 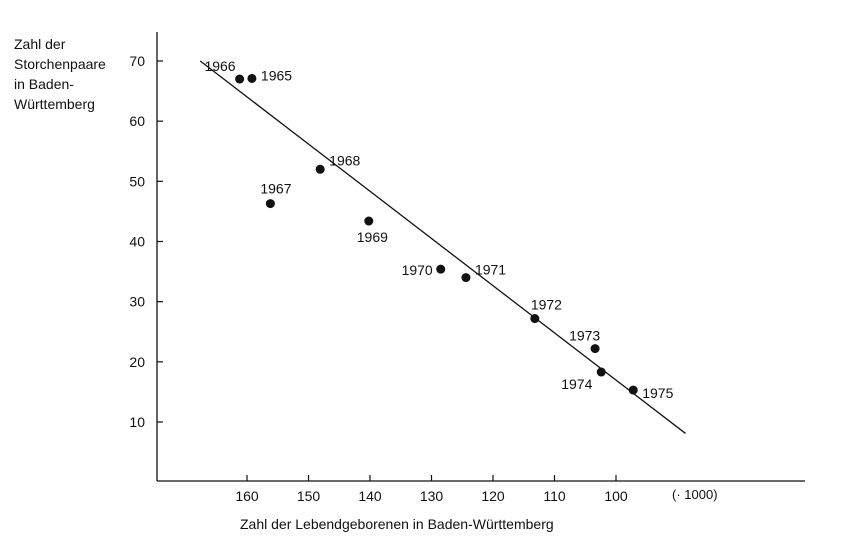 What do you see at coordinates (490, 270) in the screenshot?
I see `point-label: 1971` at bounding box center [490, 270].